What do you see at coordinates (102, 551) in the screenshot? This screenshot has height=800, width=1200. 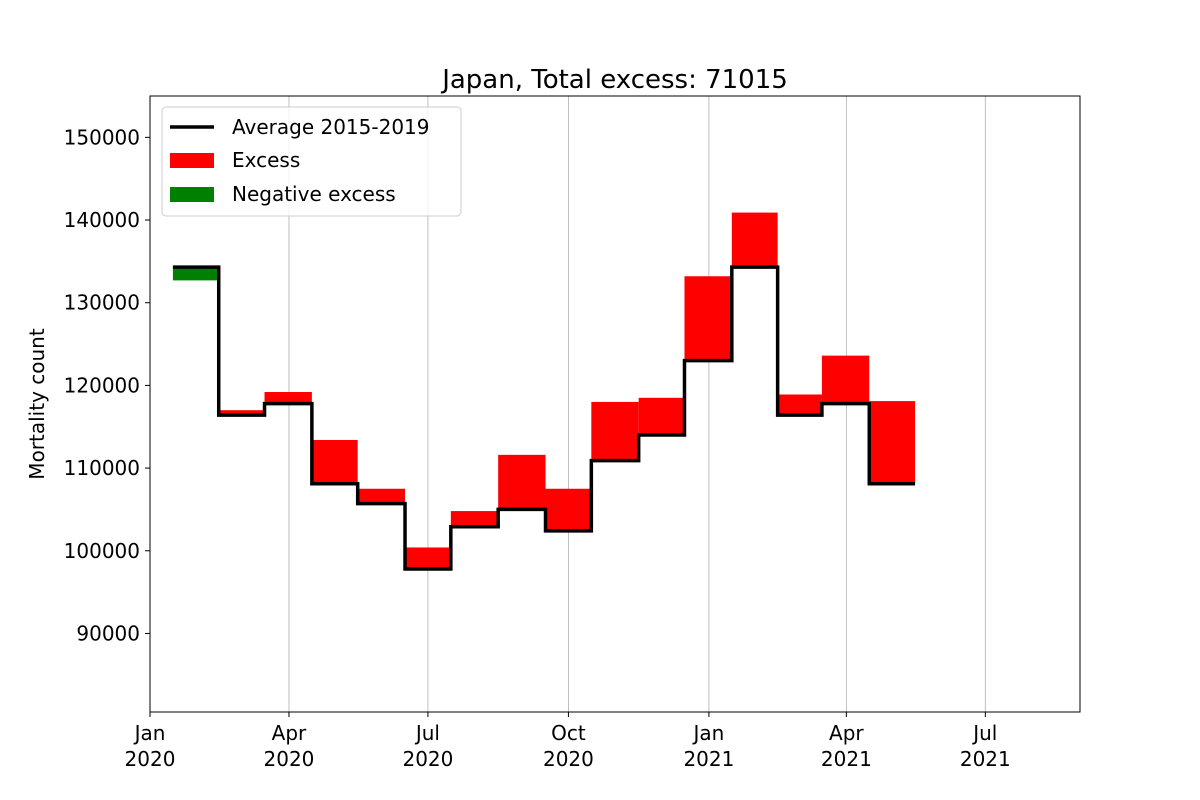 I see `y-tick-label: 100000` at bounding box center [102, 551].